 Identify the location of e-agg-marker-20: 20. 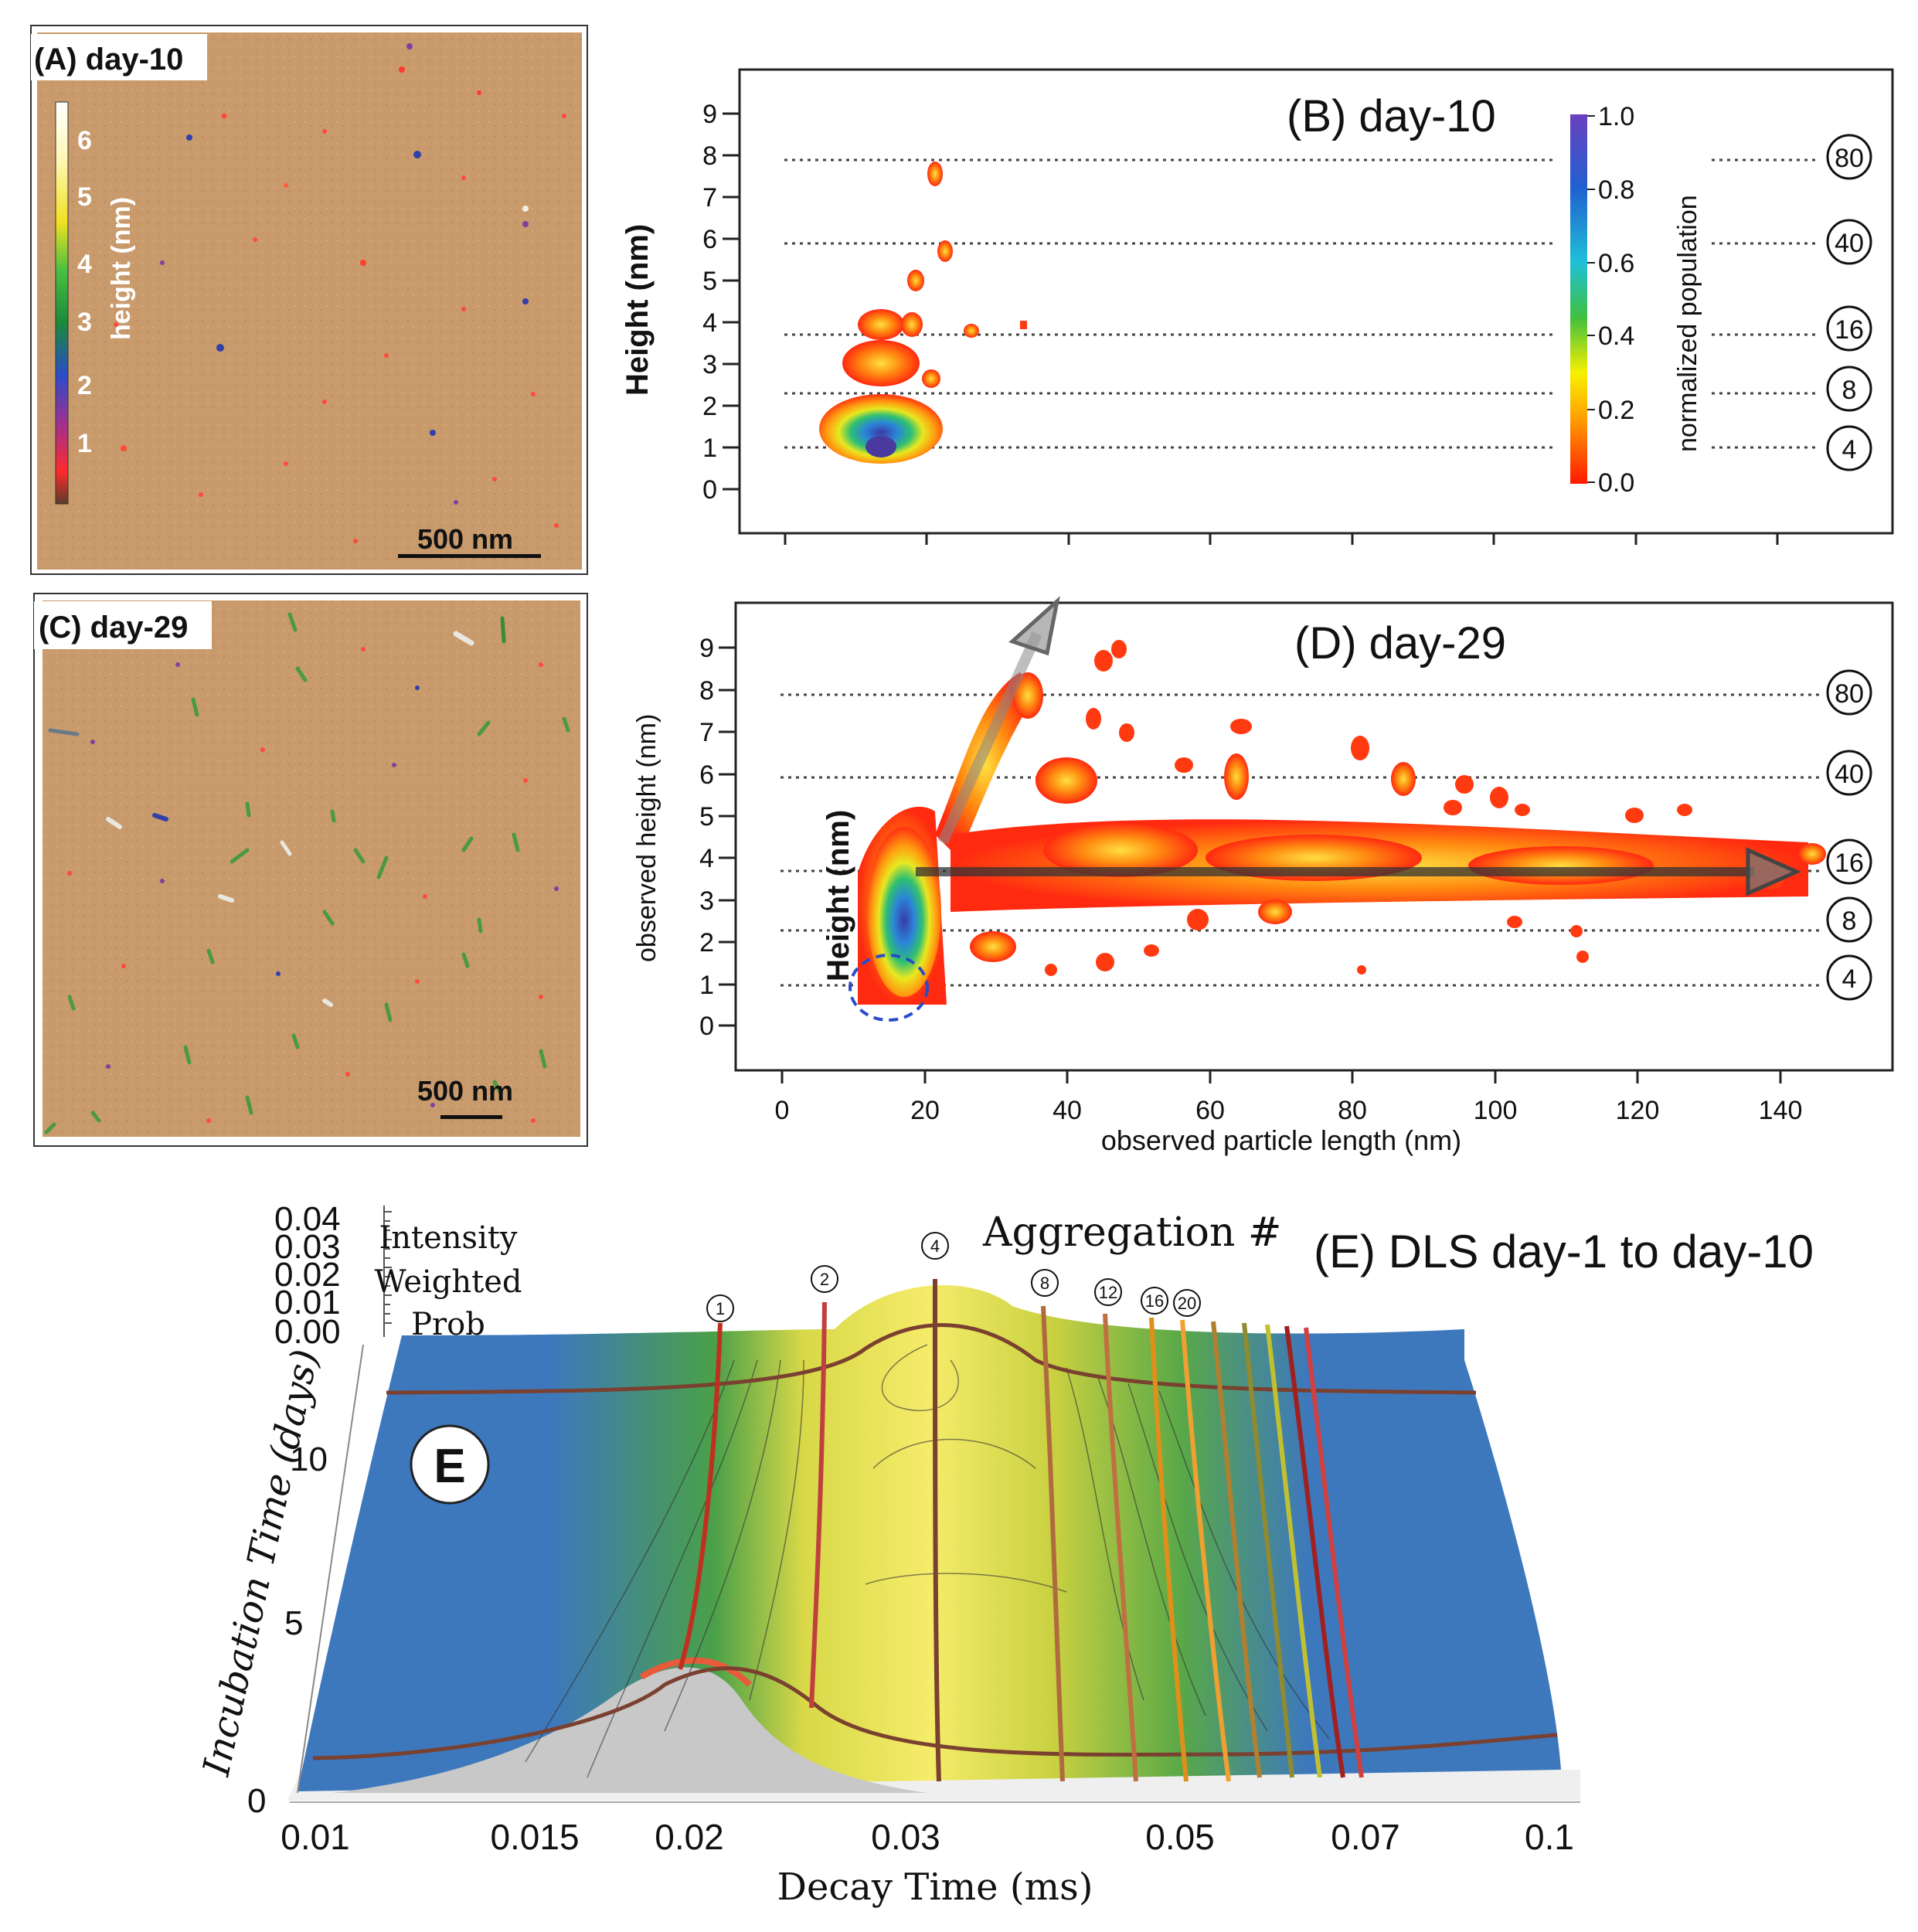
(1187, 1304).